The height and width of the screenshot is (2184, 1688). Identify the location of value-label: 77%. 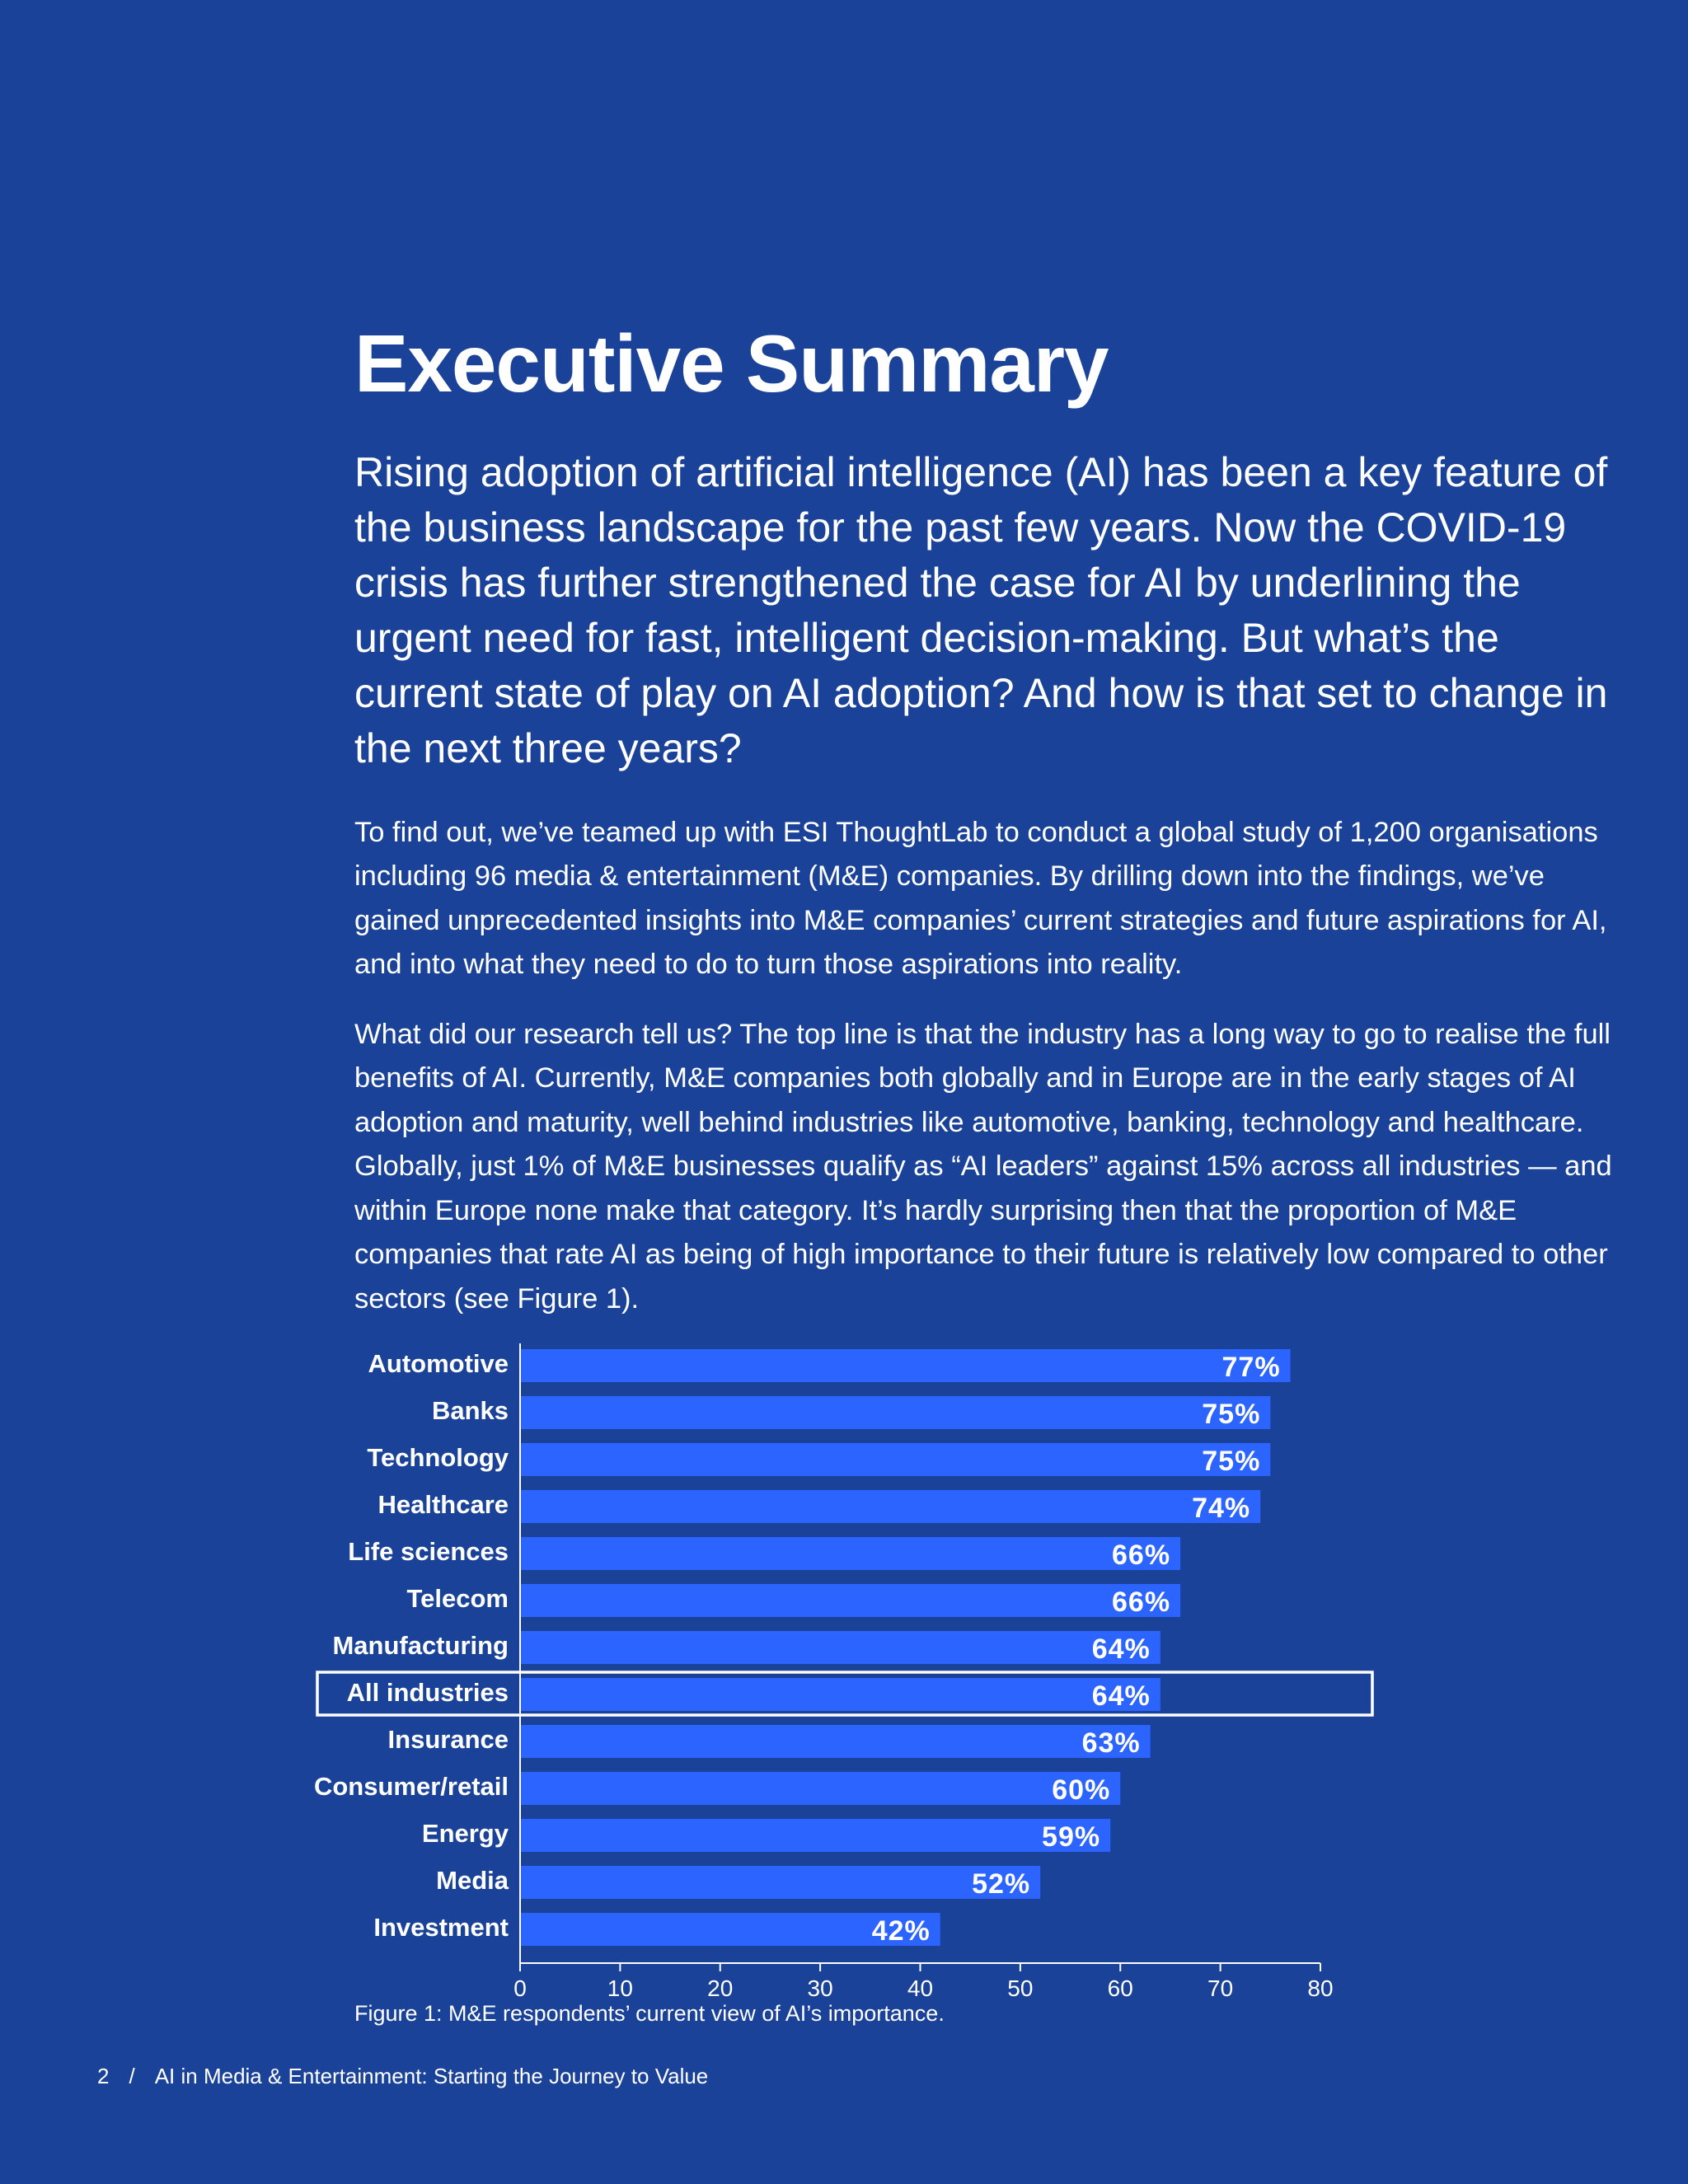
(1251, 1367).